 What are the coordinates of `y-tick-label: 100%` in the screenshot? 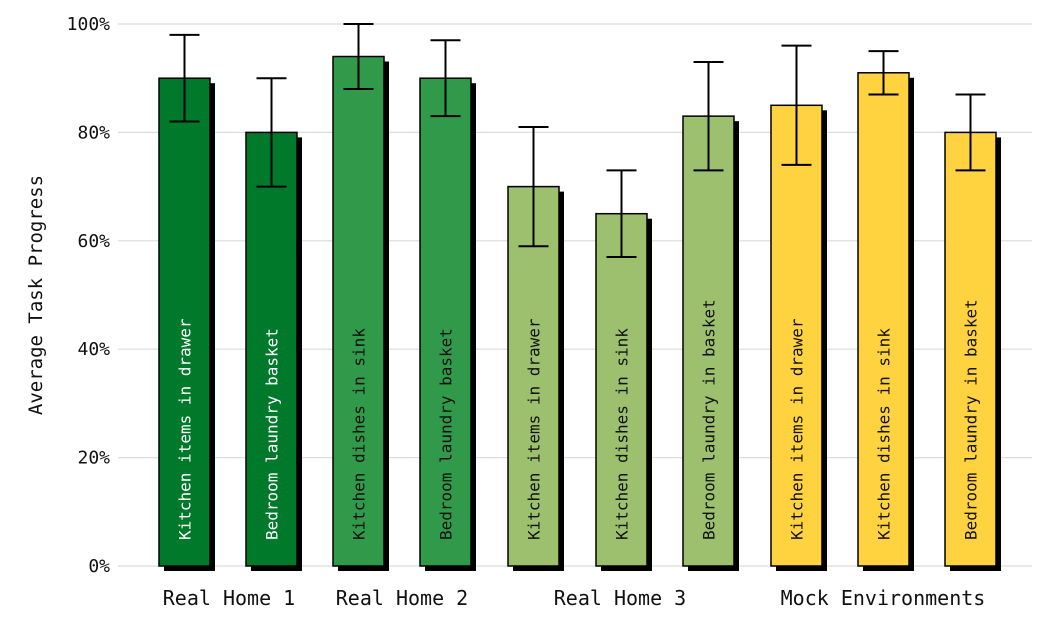 It's located at (89, 24).